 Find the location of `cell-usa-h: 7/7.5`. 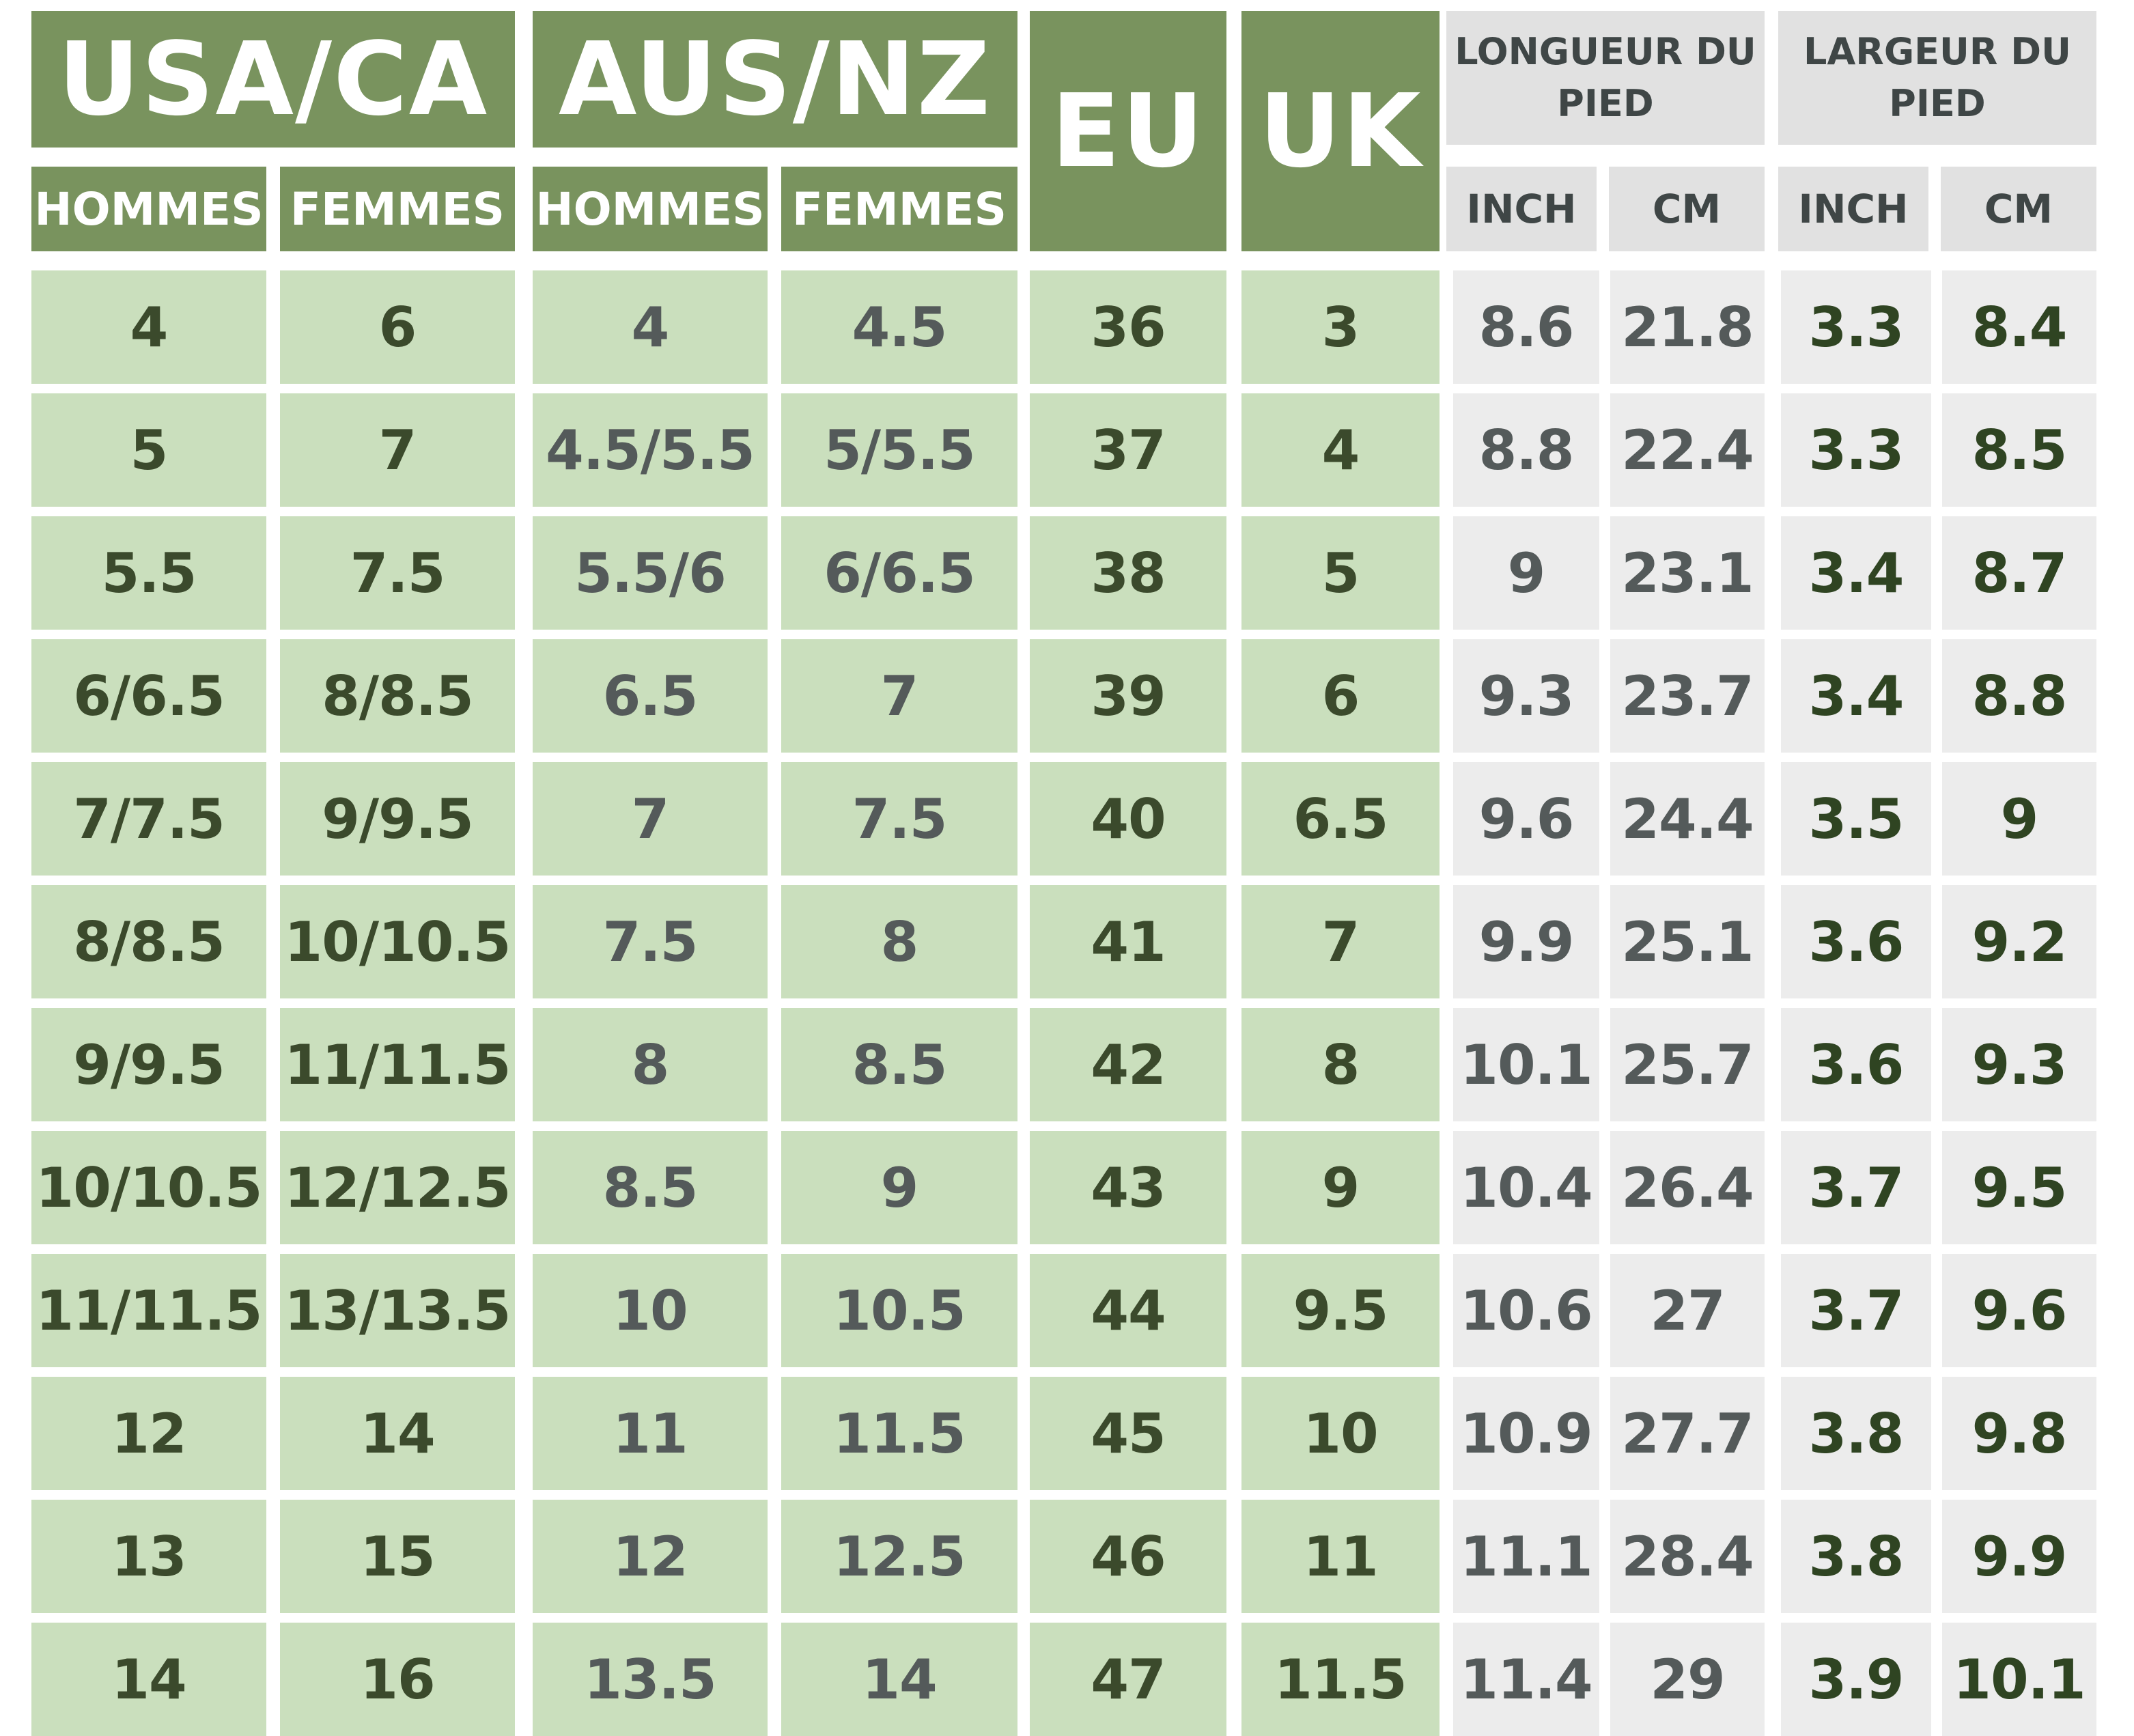

cell-usa-h: 7/7.5 is located at coordinates (149, 819).